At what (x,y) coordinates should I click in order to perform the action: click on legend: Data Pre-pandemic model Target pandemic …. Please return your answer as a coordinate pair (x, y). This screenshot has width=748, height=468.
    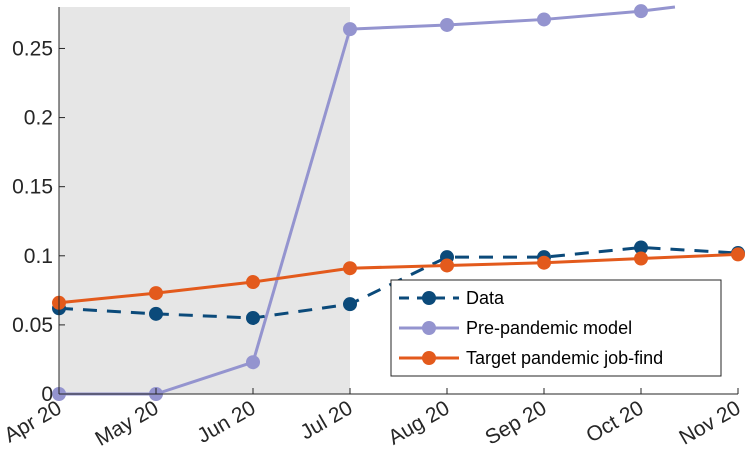
    Looking at the image, I should click on (556, 328).